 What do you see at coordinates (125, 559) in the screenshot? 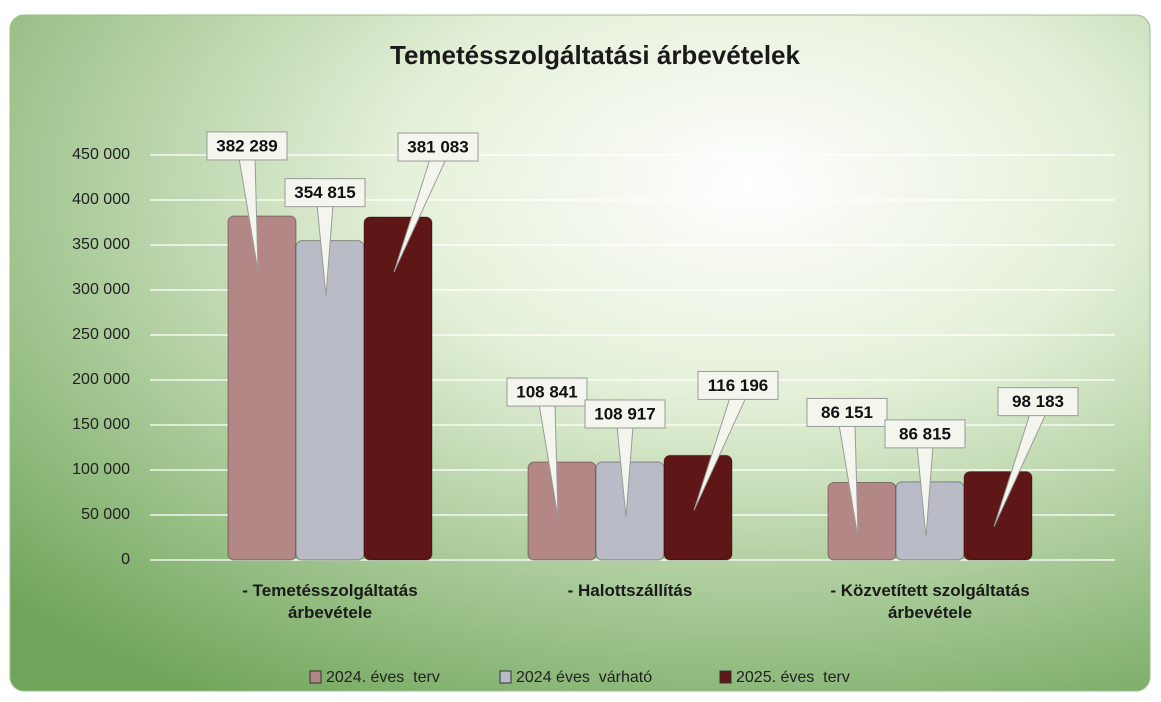
I see `y-tick-label: 0` at bounding box center [125, 559].